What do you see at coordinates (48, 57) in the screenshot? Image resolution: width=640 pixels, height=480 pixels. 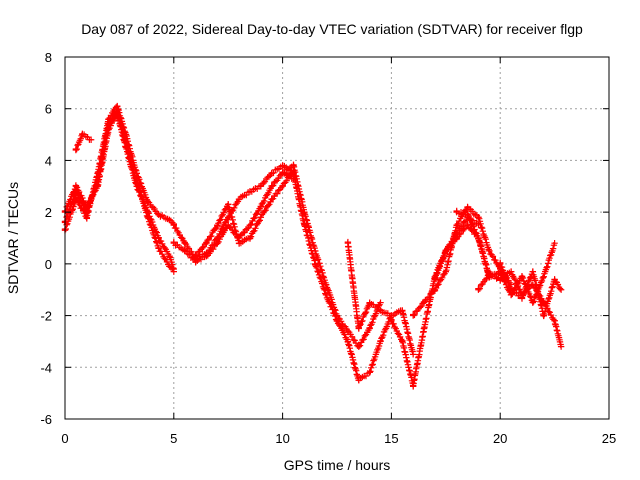 I see `y-tick-label: 8` at bounding box center [48, 57].